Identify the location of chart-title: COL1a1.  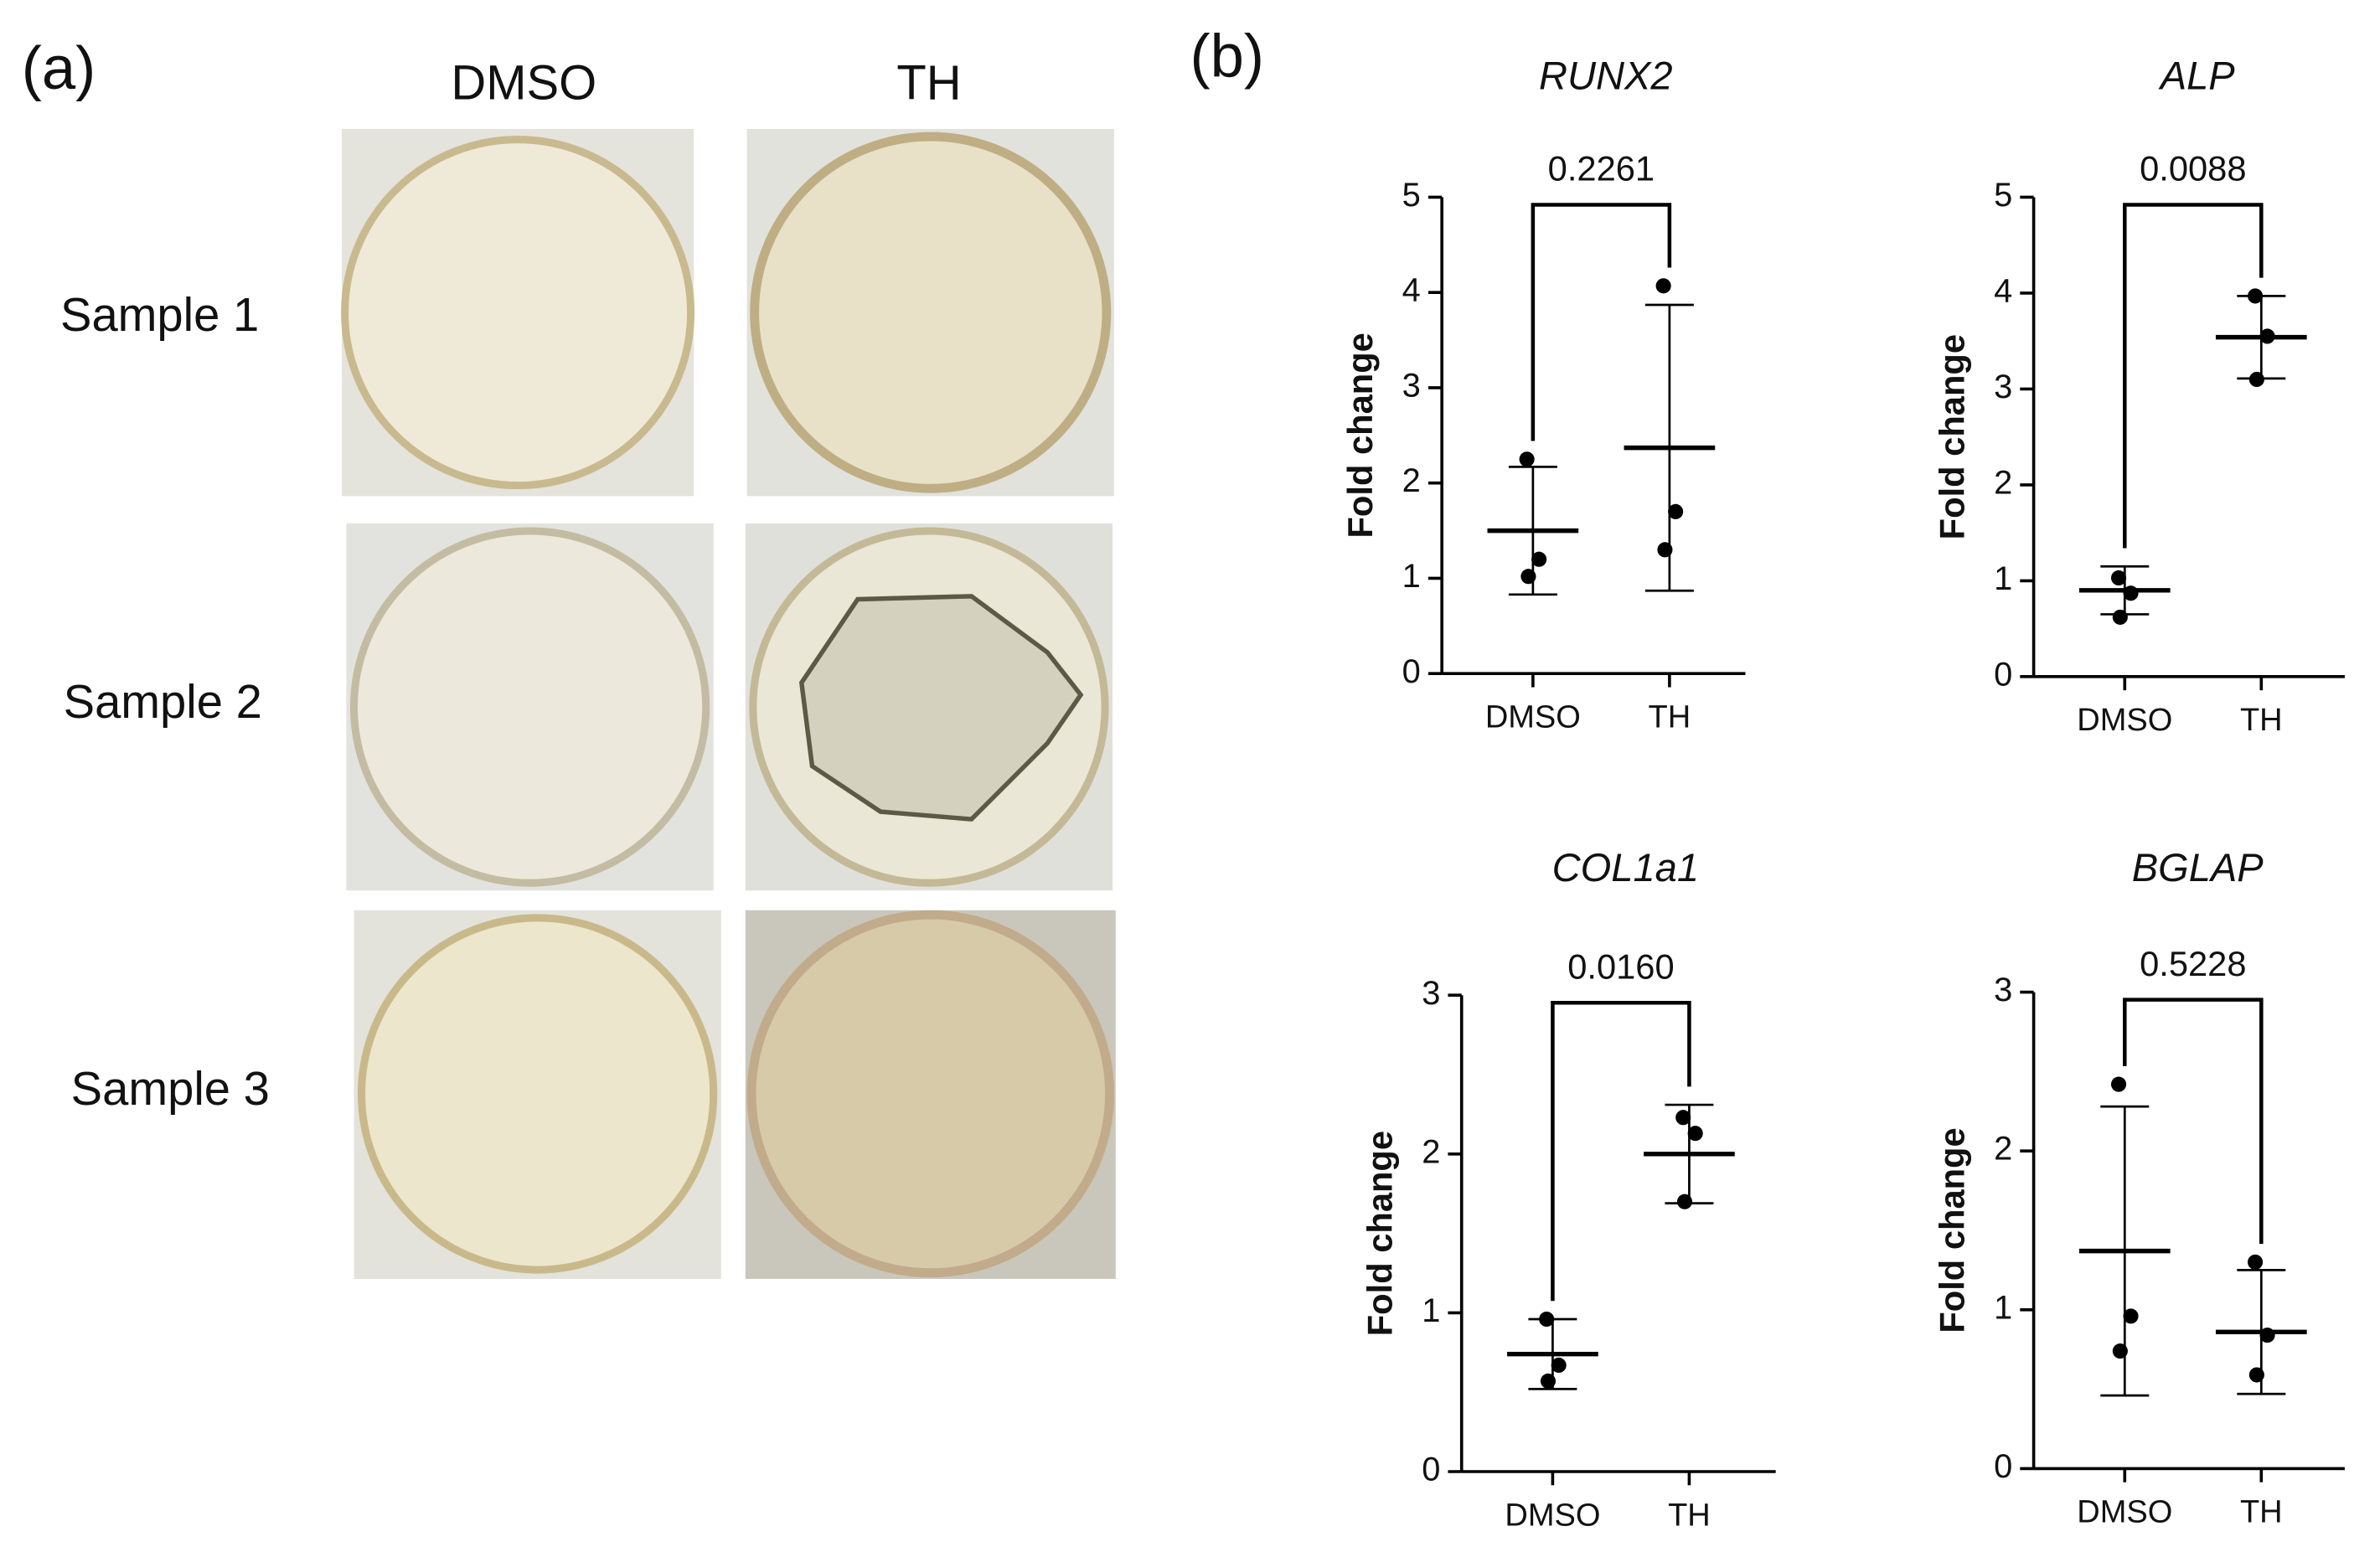
(1625, 867).